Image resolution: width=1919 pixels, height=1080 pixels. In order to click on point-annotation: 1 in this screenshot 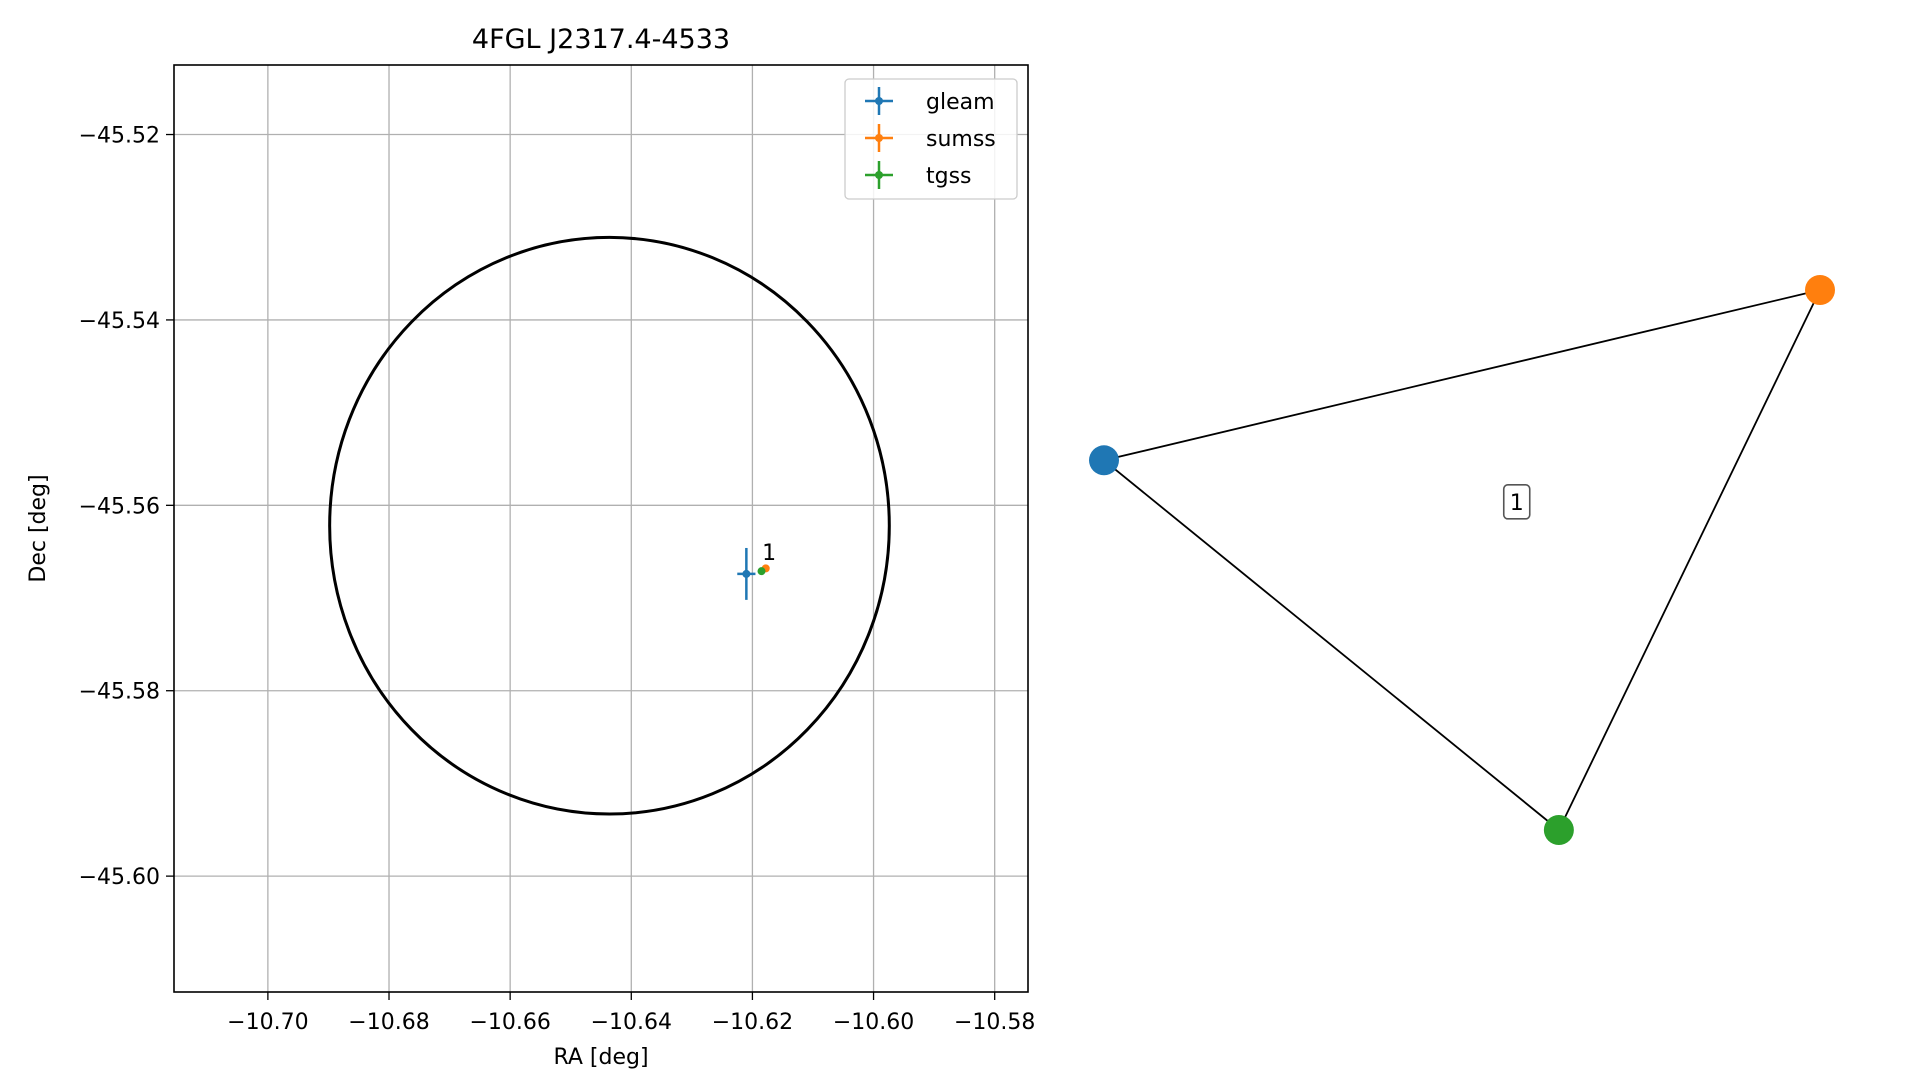, I will do `click(769, 553)`.